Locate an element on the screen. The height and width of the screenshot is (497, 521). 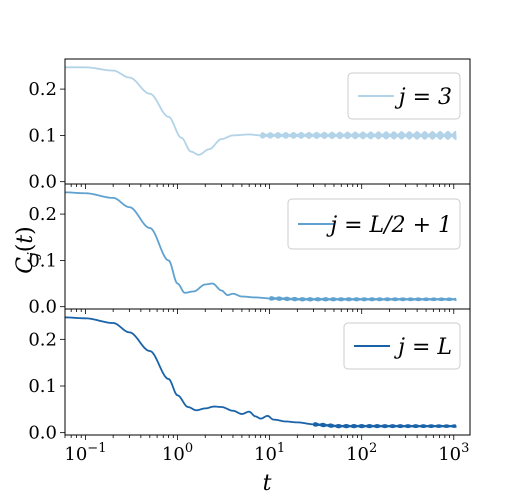
y-axis-label: Cj(t) is located at coordinates (27, 250).